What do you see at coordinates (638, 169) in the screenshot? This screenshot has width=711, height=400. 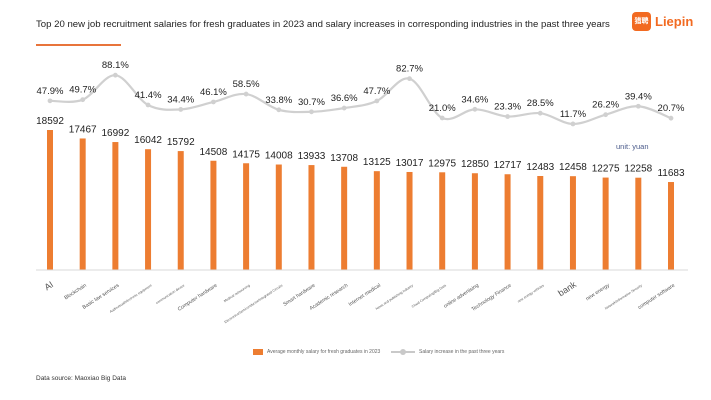 I see `salary-value-label: 12258` at bounding box center [638, 169].